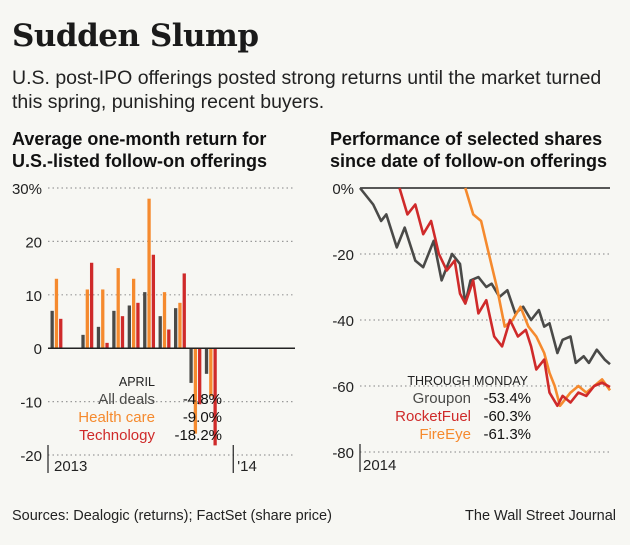 The height and width of the screenshot is (545, 630). I want to click on x-tick-label: 2013, so click(70, 466).